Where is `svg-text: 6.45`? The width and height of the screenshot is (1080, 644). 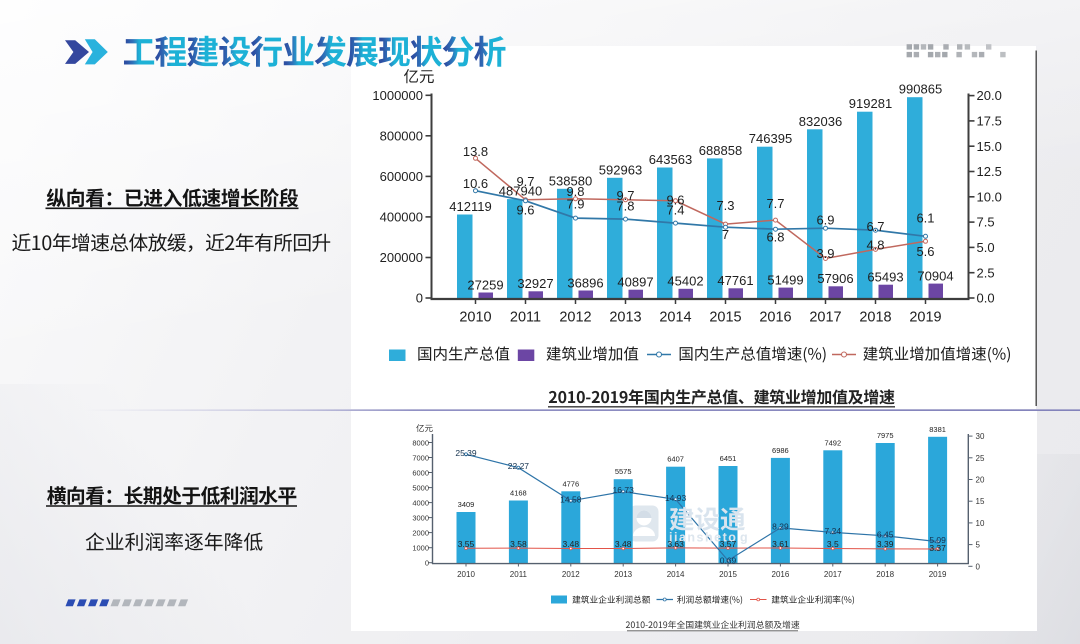
svg-text: 6.45 is located at coordinates (885, 534).